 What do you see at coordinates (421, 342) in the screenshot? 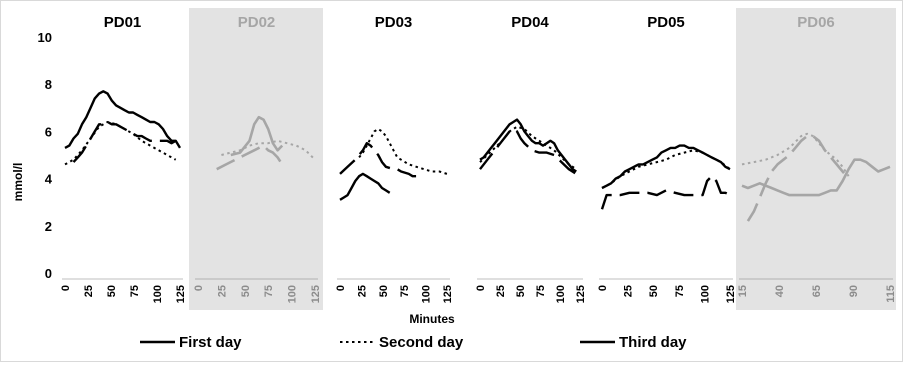
I see `legend-label: Second day` at bounding box center [421, 342].